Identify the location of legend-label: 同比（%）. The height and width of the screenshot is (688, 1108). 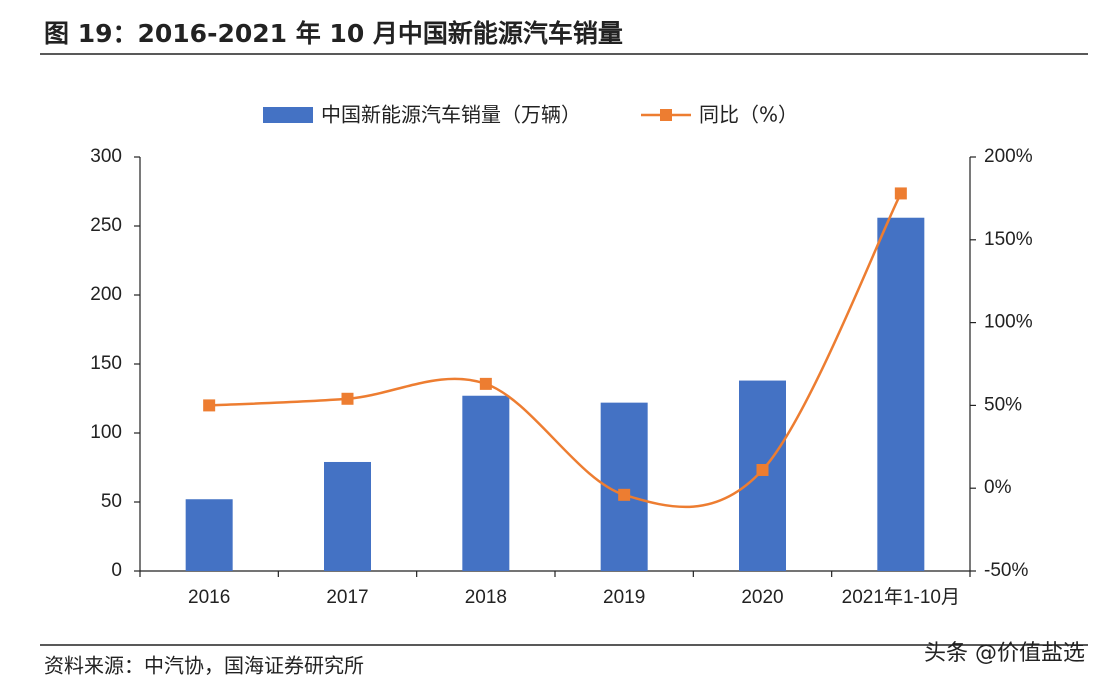
(748, 115).